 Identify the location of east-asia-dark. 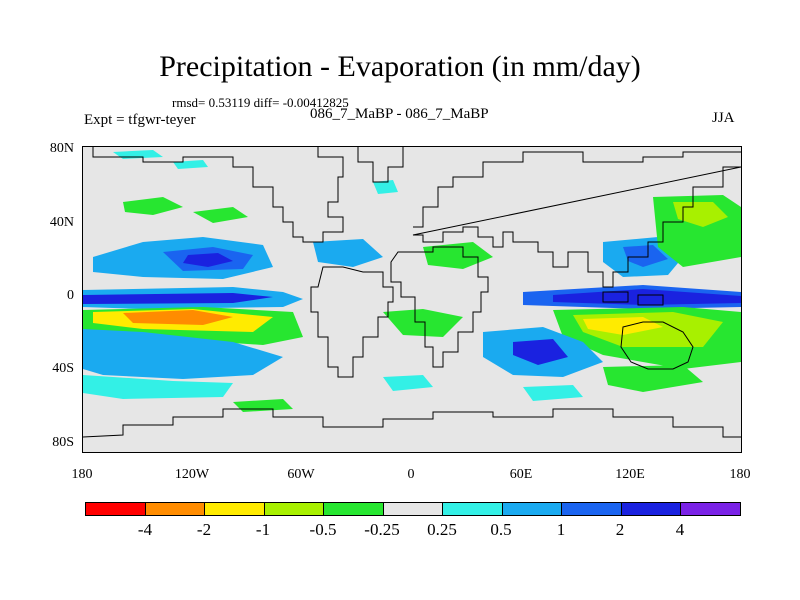
(645, 256).